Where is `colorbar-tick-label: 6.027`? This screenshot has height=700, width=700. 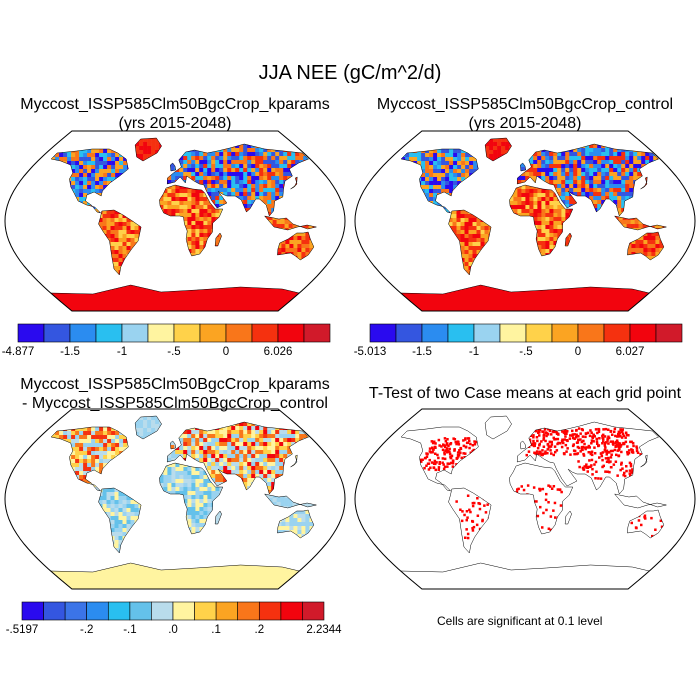
colorbar-tick-label: 6.027 is located at coordinates (630, 352).